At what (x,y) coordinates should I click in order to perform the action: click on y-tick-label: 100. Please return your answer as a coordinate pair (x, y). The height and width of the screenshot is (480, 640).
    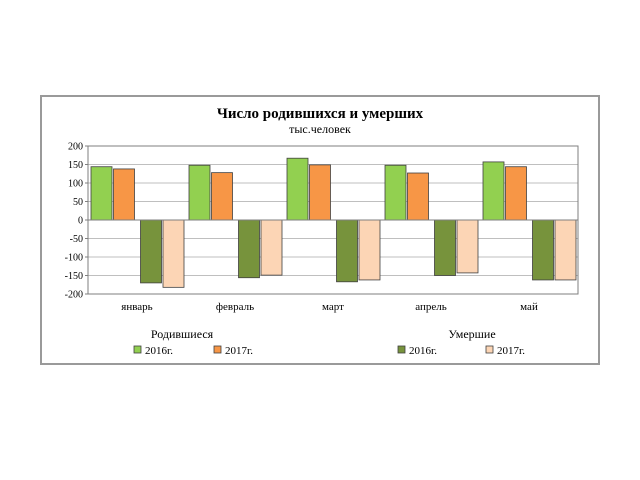
    Looking at the image, I should click on (75, 184).